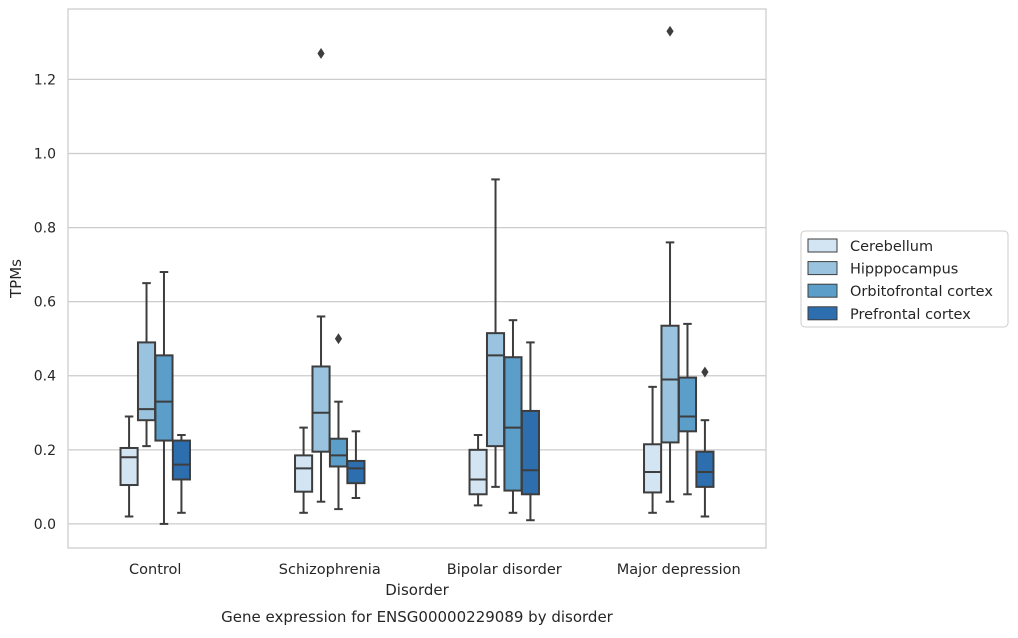  I want to click on y-axis-ticks: 0.0 0.2 0.4 0.6 0.8 1.0 1.2, so click(45, 302).